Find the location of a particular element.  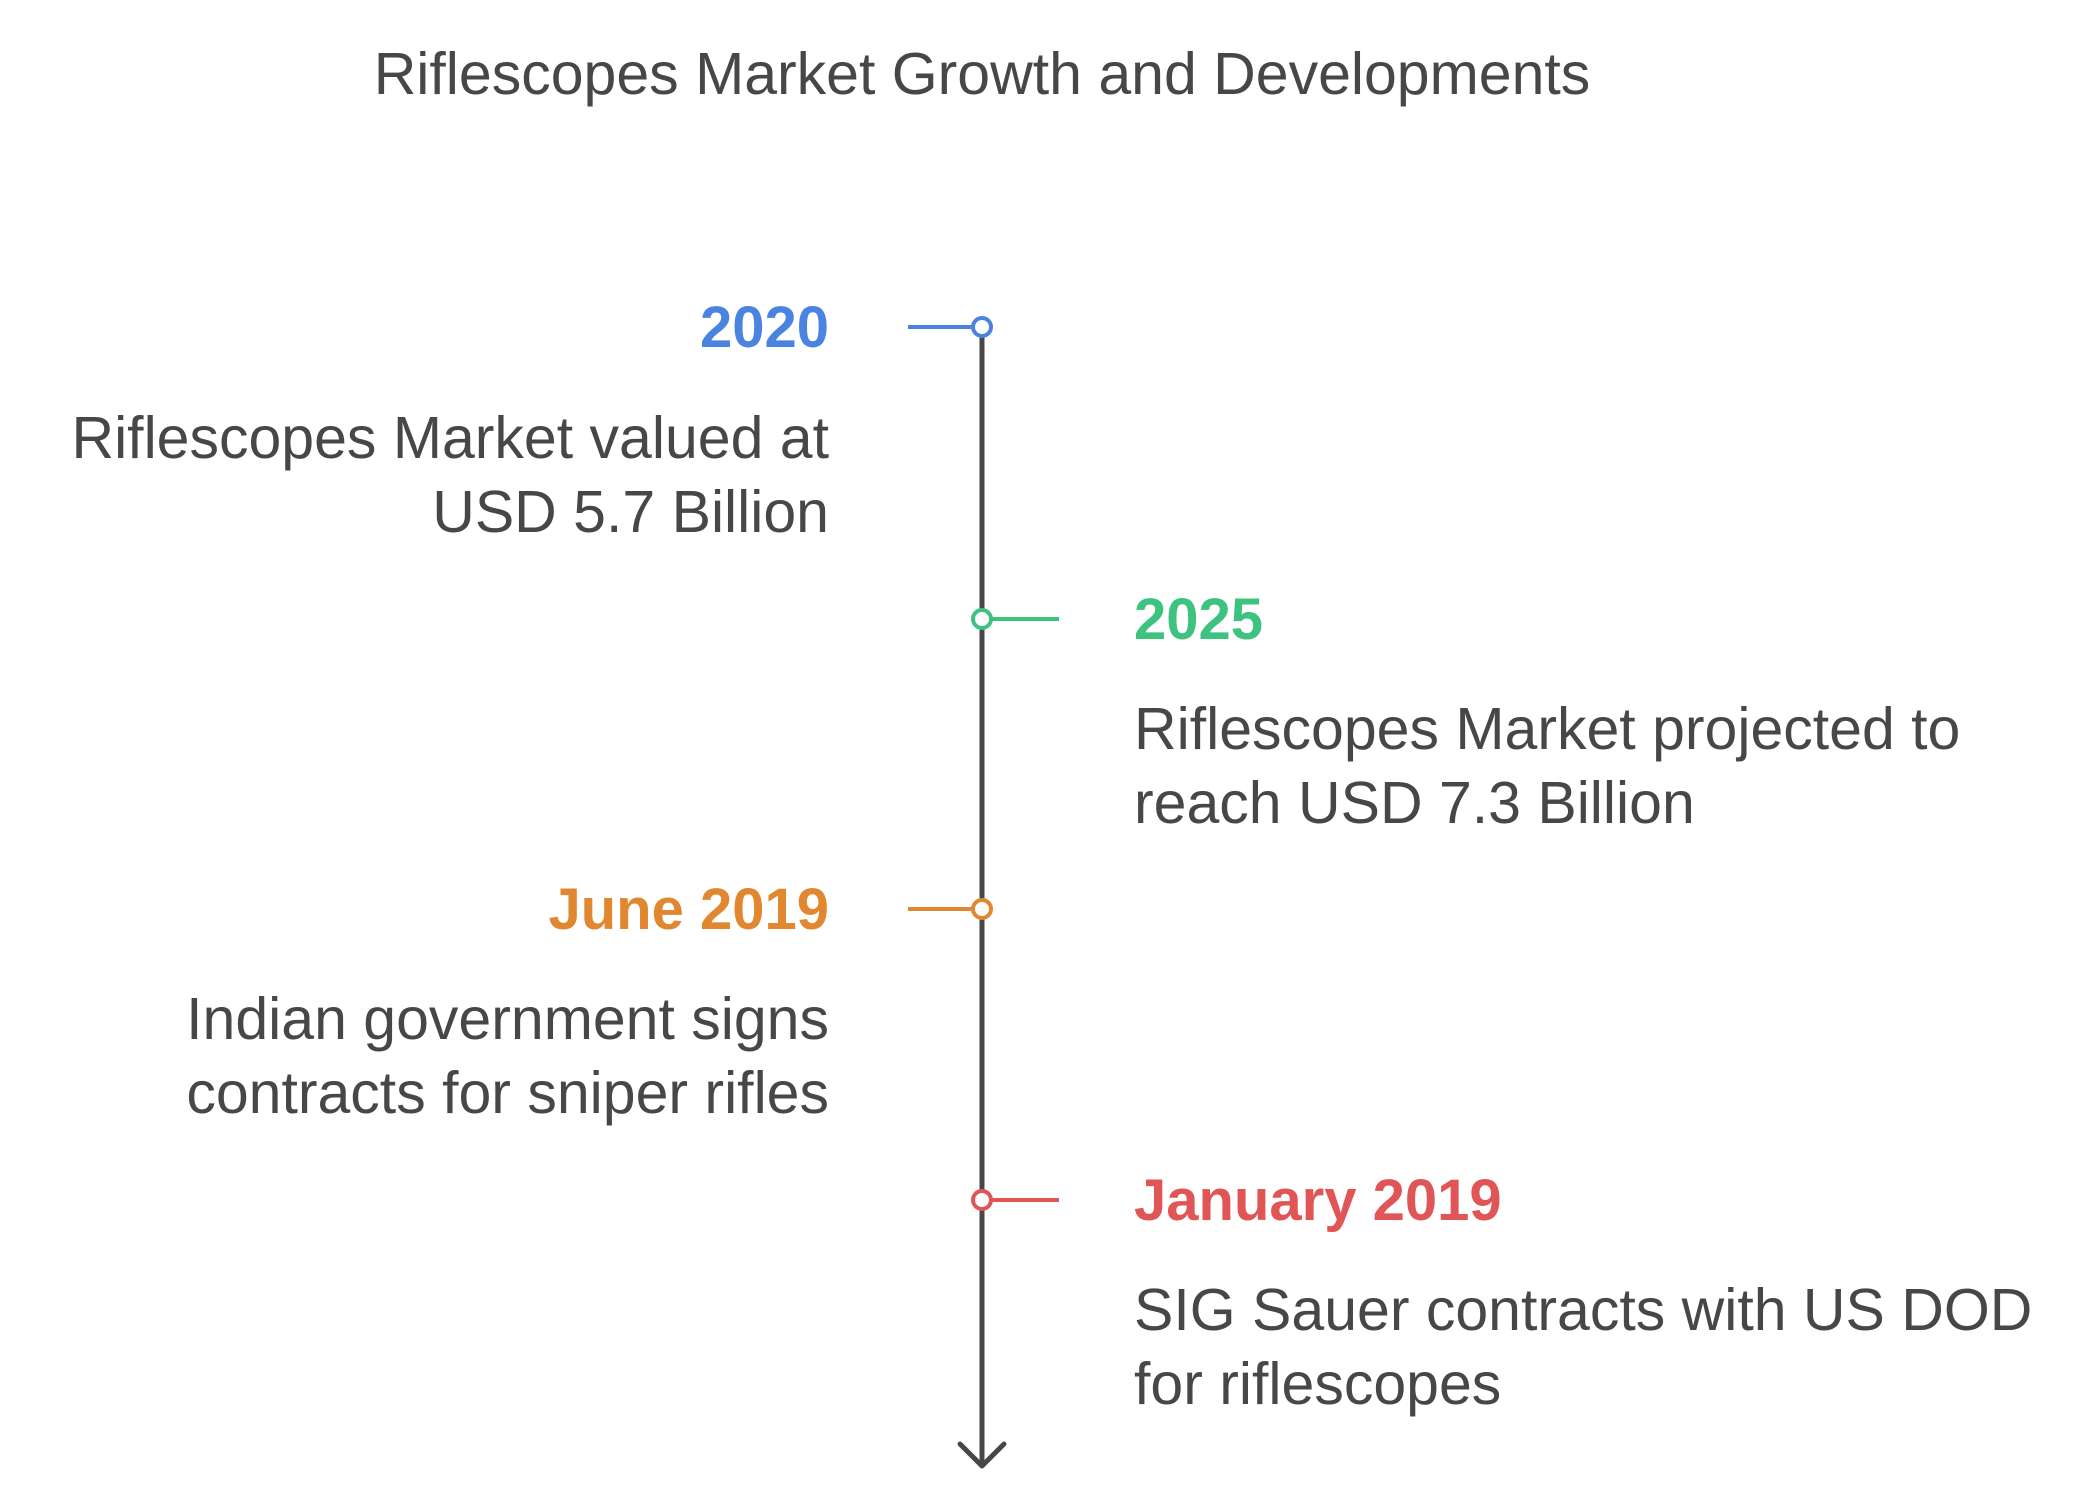

event-2-description-line: reach USD 7.3 Billion is located at coordinates (1414, 803).